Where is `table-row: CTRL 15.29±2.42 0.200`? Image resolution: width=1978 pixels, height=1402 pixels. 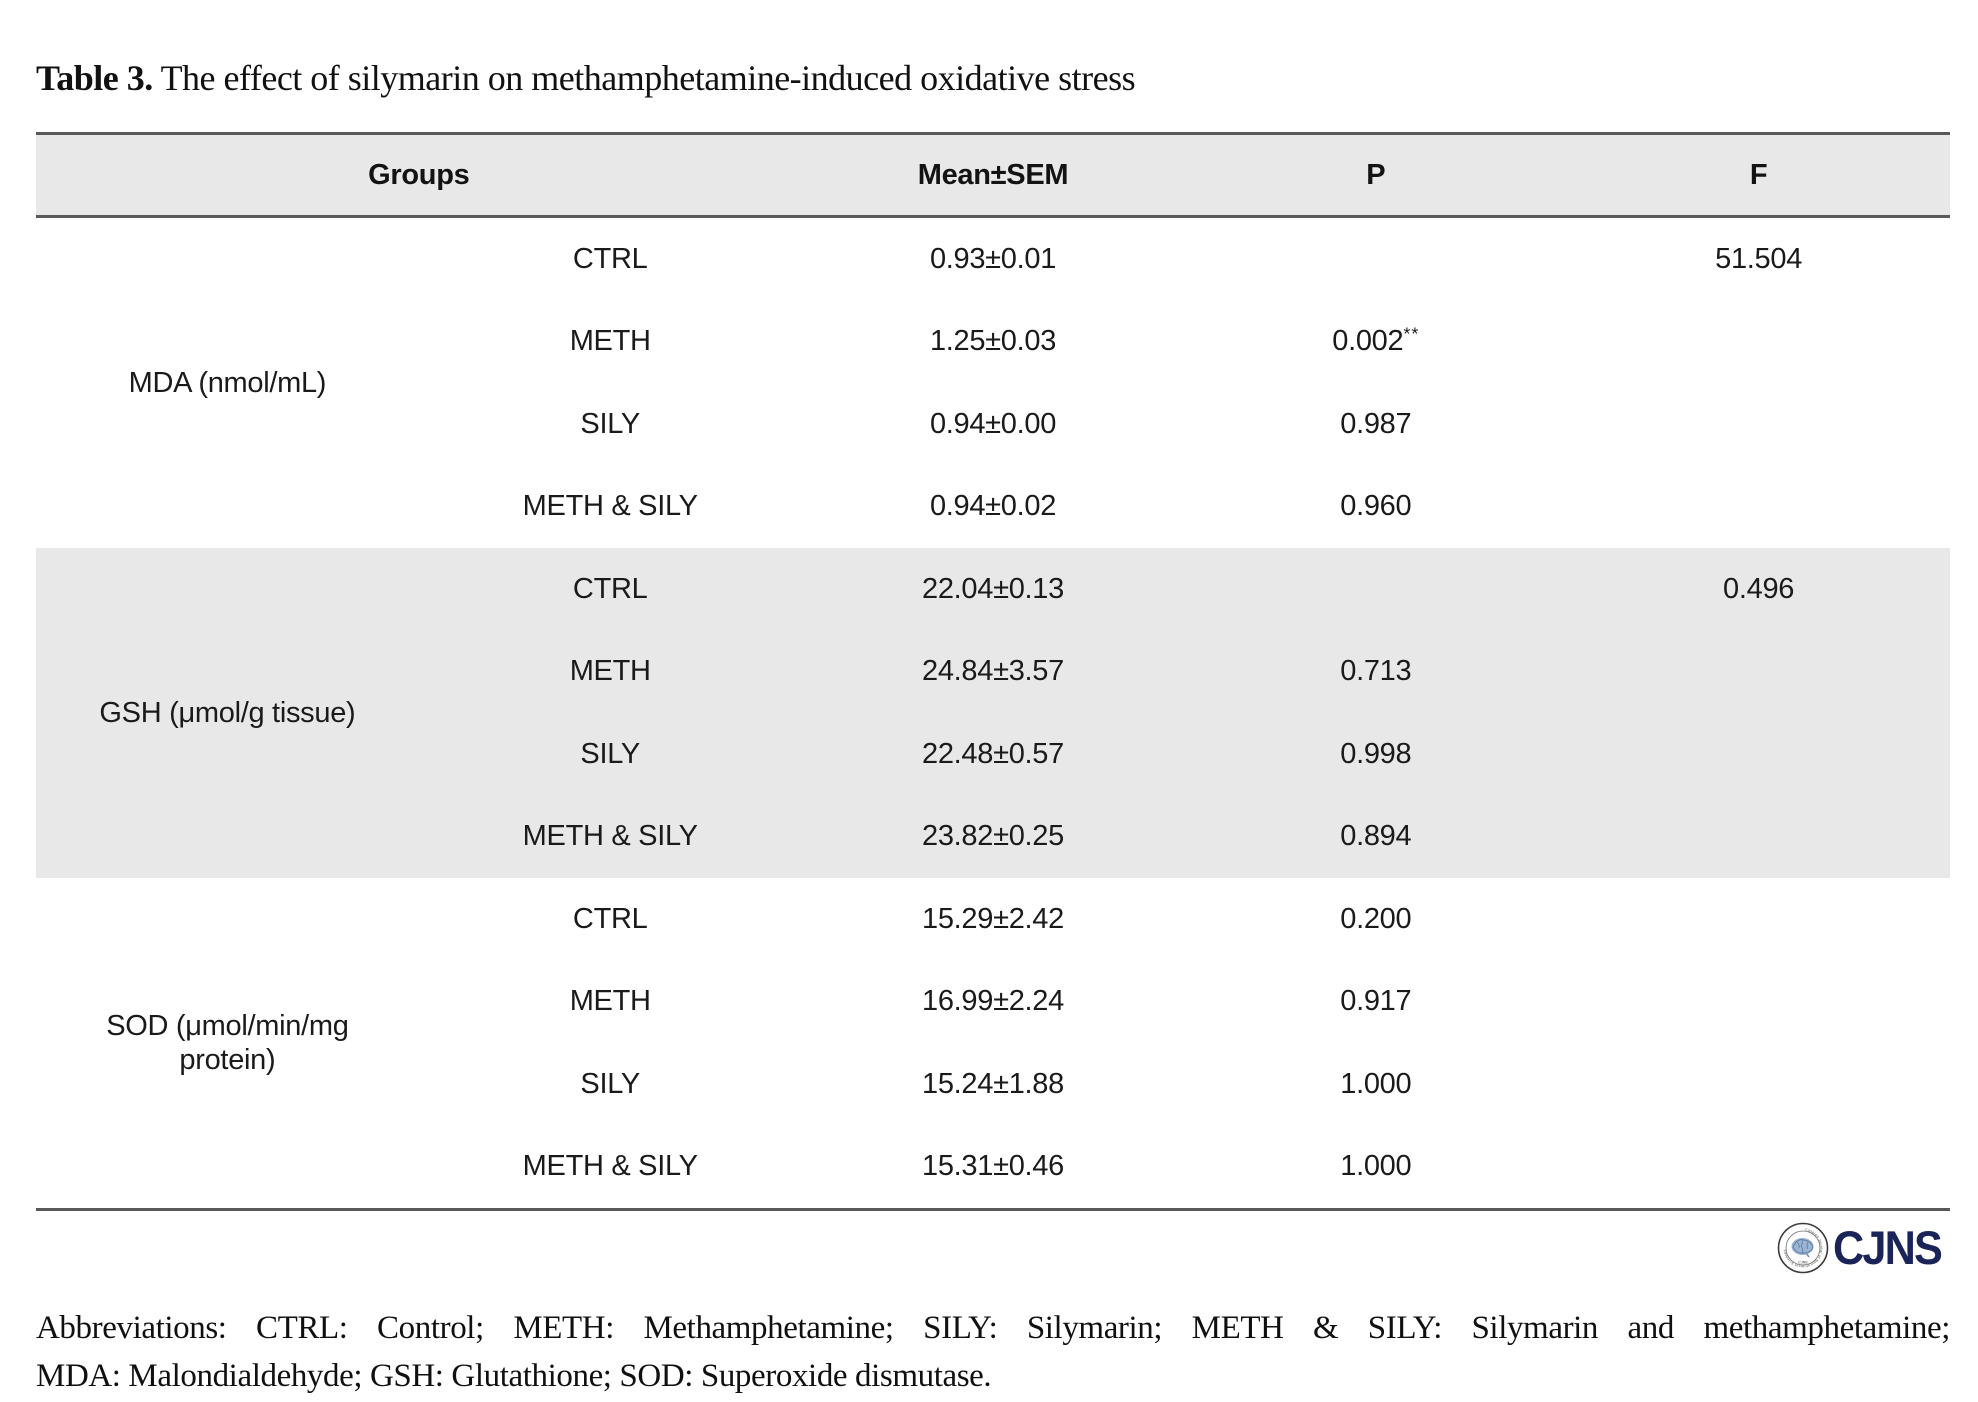 table-row: CTRL 15.29±2.42 0.200 is located at coordinates (1184, 919).